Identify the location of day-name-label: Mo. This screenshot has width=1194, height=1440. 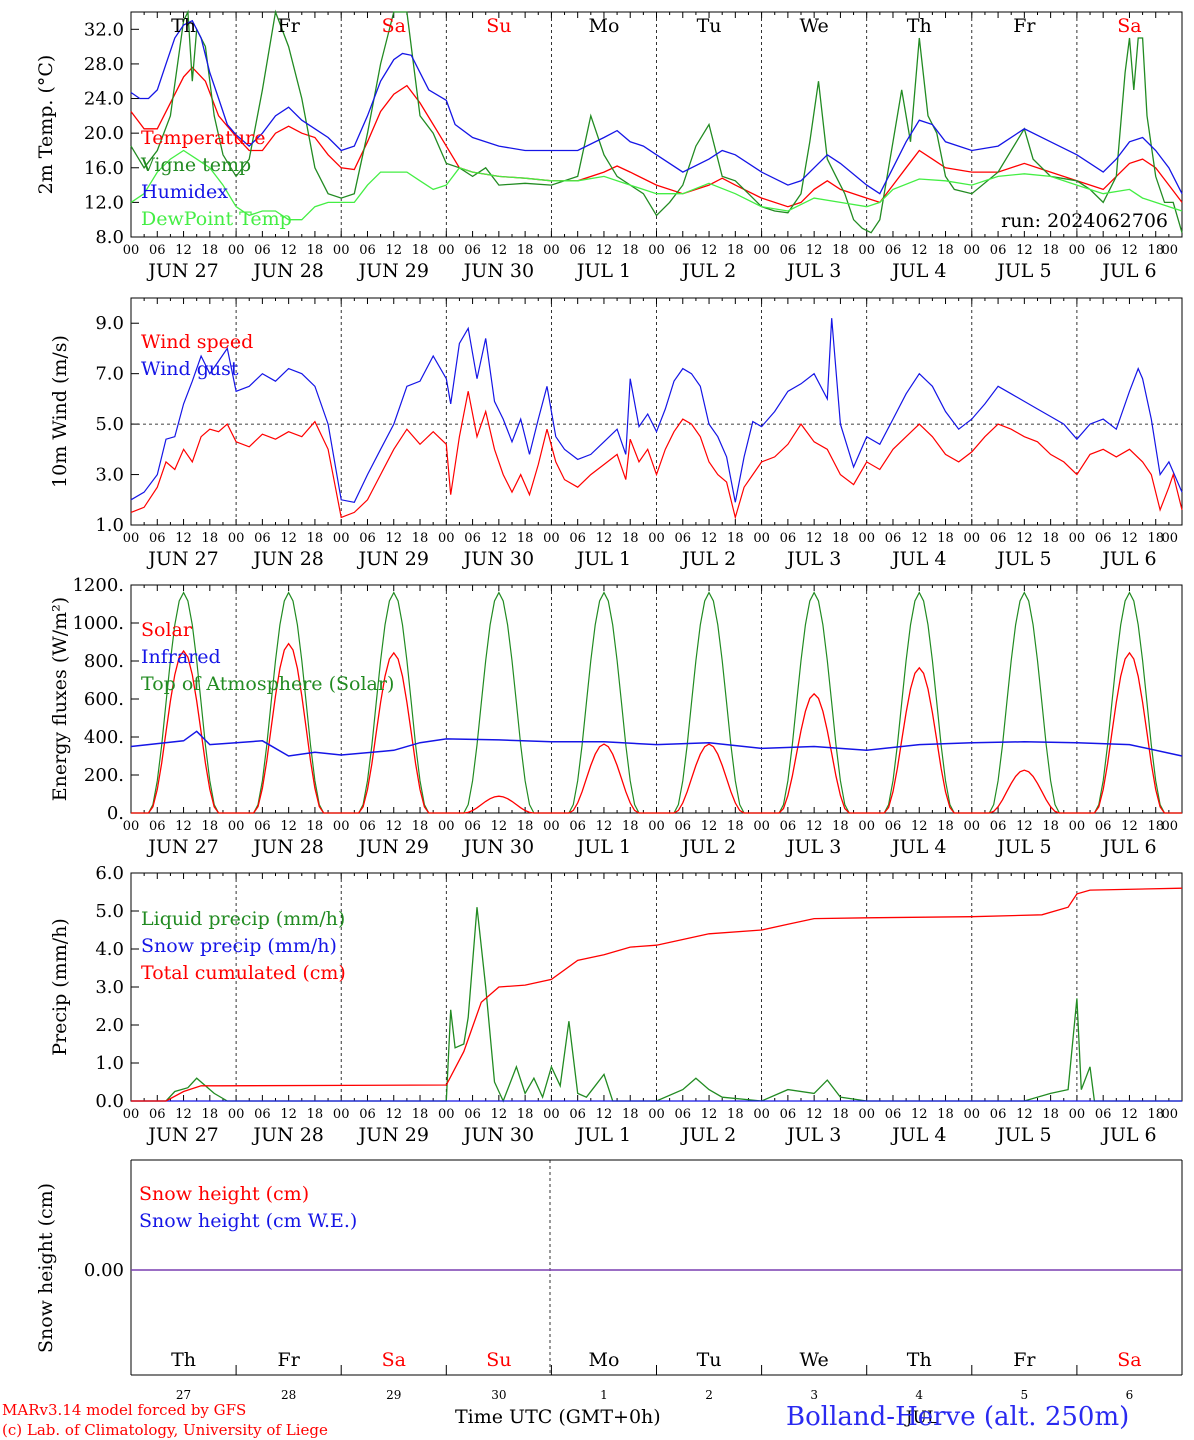
(603, 26).